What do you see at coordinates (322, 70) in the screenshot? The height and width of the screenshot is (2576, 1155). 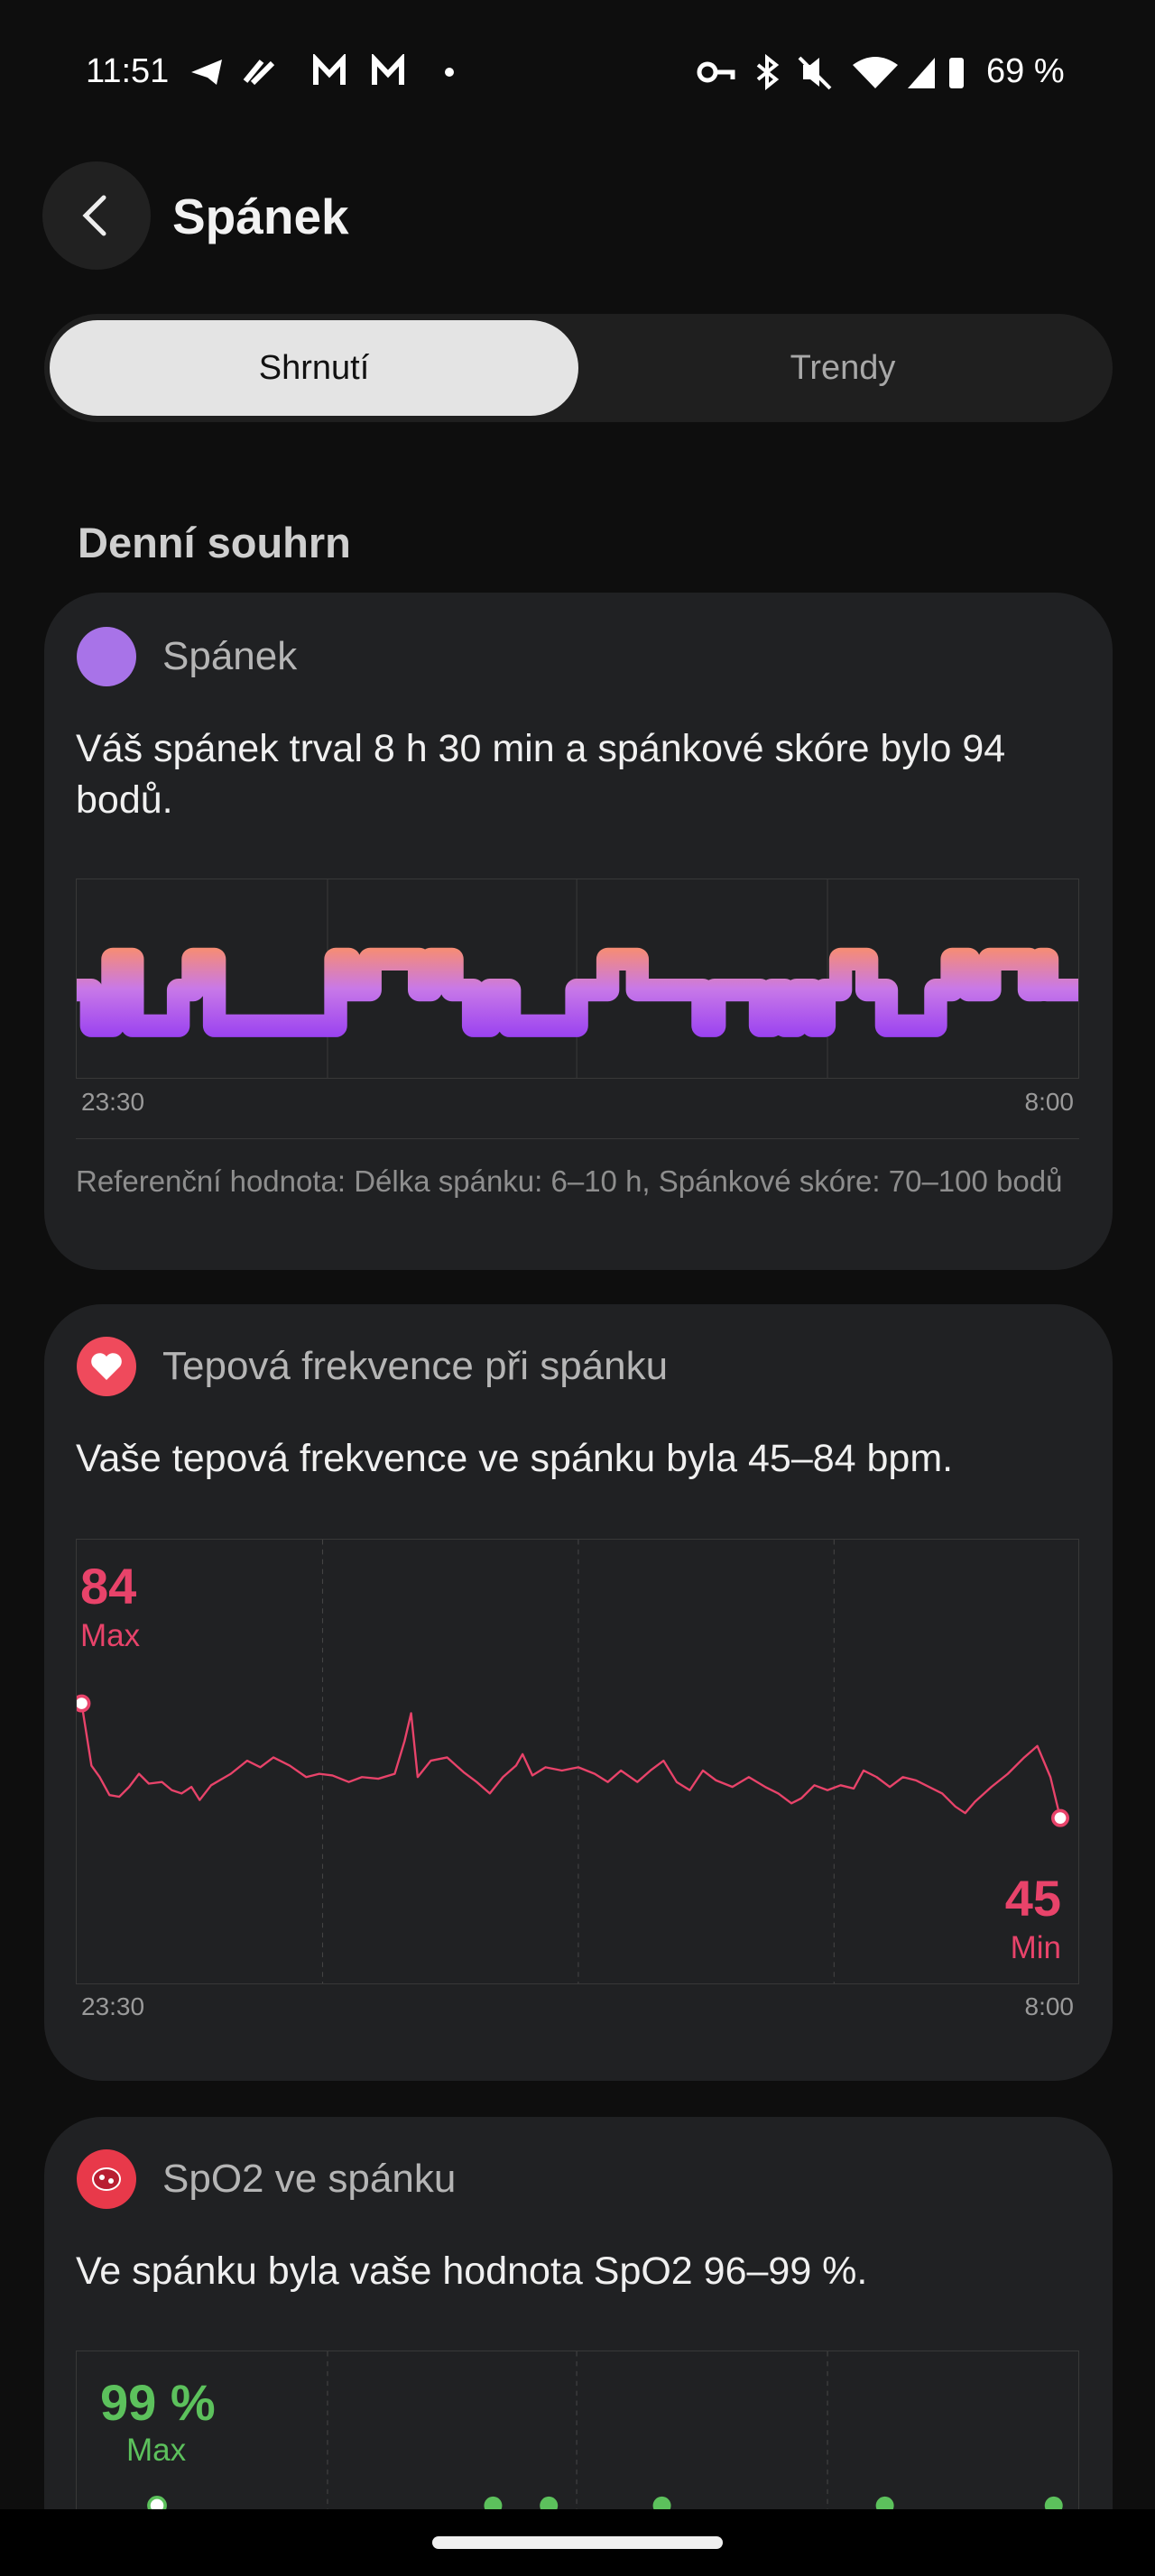 I see `status-icons` at bounding box center [322, 70].